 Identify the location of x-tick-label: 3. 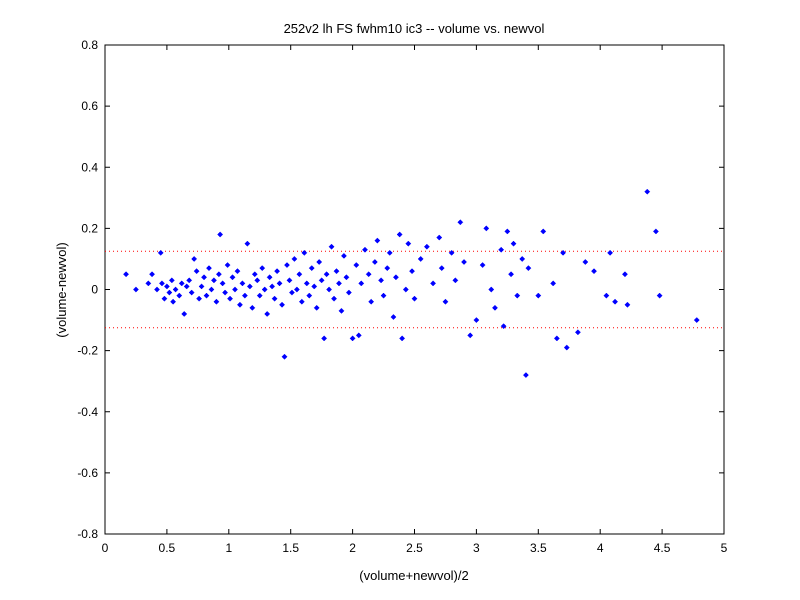
(476, 548).